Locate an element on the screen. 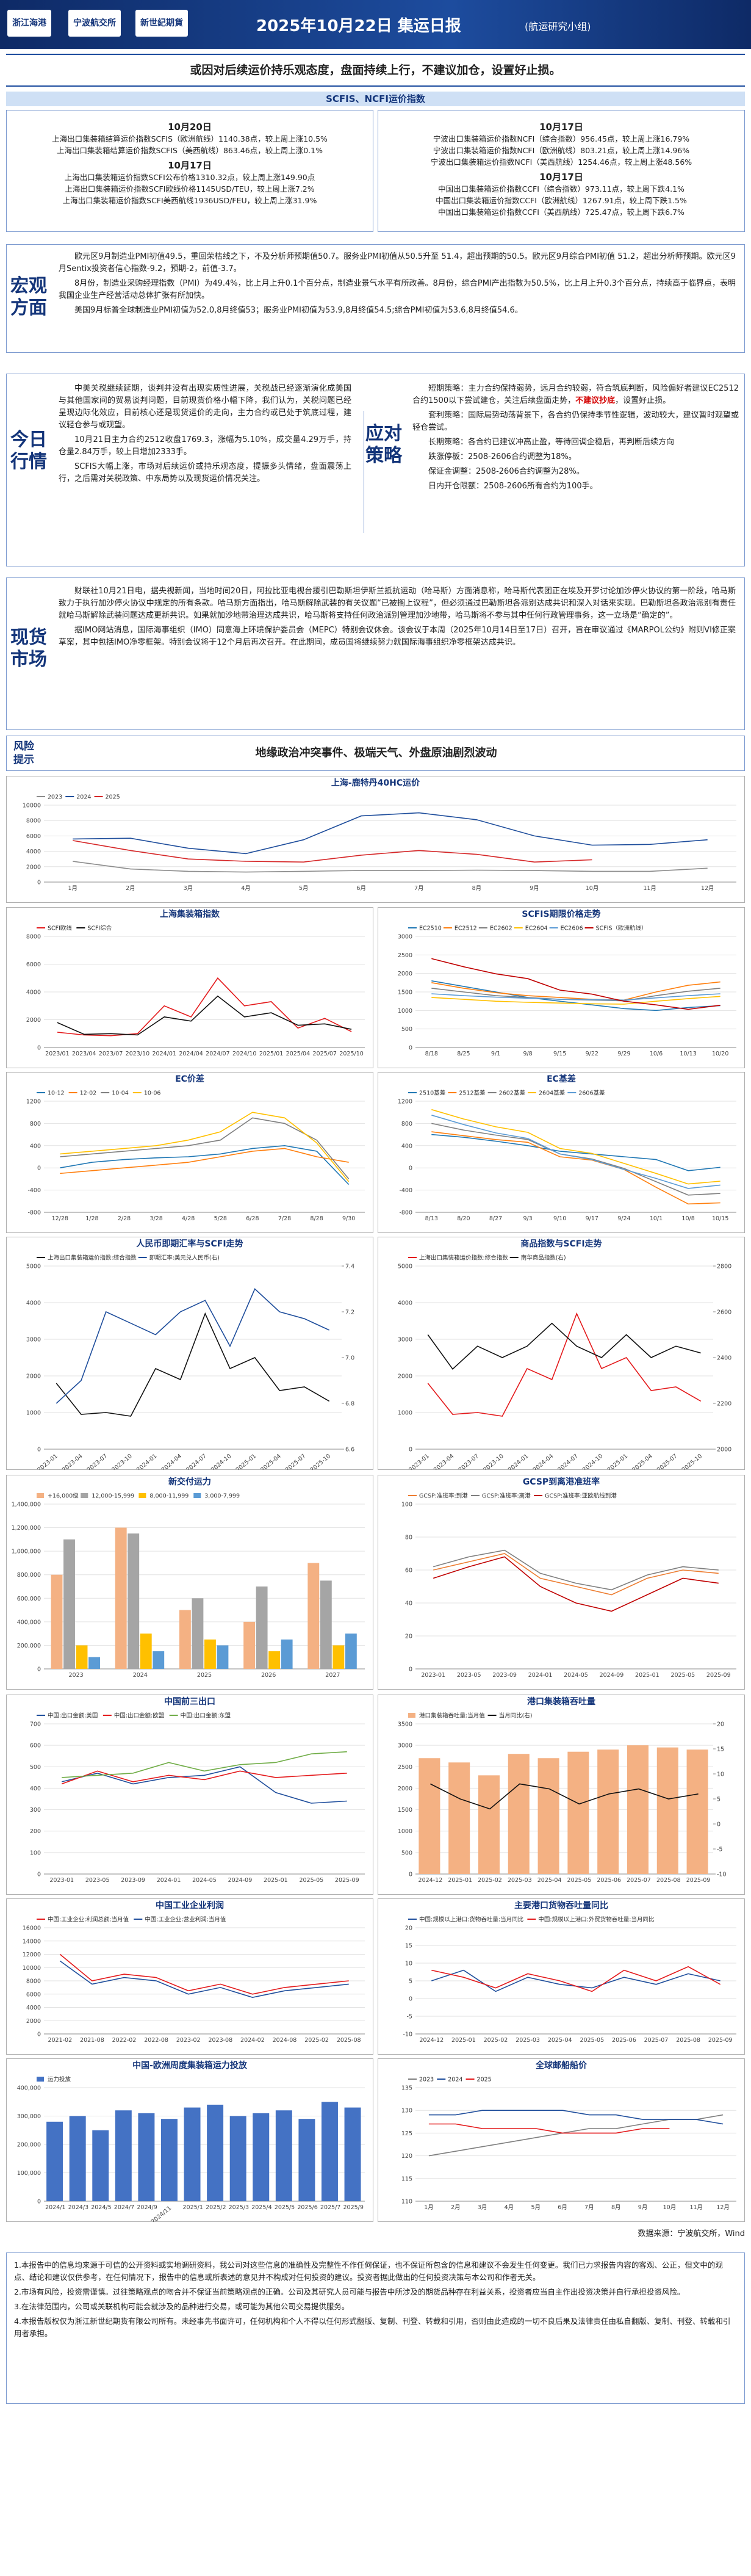 This screenshot has height=2576, width=751. y-tick-label: 0 is located at coordinates (39, 1875).